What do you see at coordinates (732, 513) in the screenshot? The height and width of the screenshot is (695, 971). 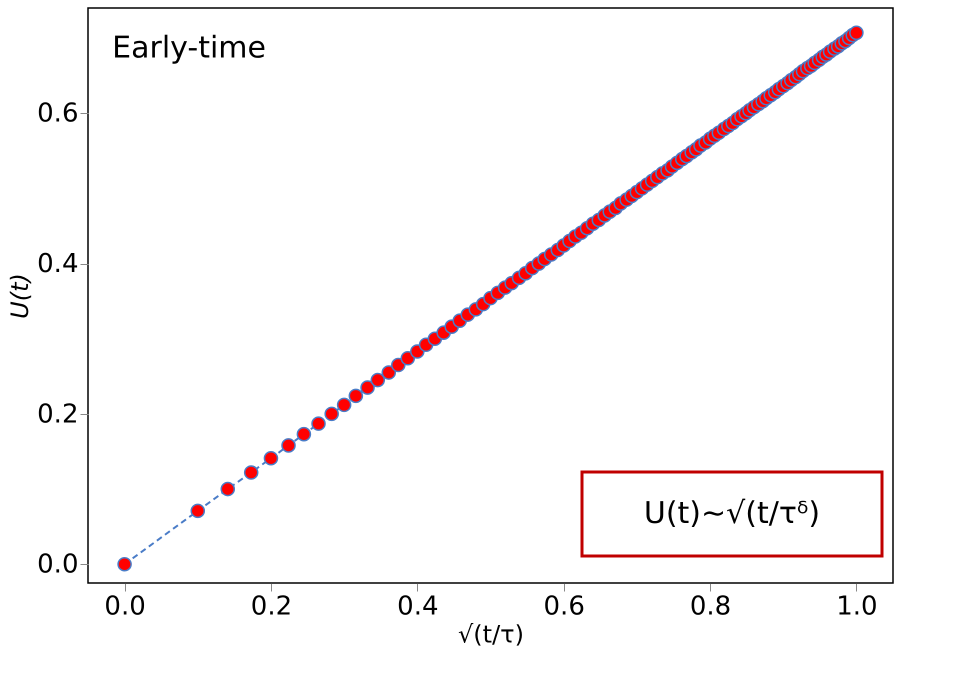 I see `annotation: U(t)~√(t/τᵟ)` at bounding box center [732, 513].